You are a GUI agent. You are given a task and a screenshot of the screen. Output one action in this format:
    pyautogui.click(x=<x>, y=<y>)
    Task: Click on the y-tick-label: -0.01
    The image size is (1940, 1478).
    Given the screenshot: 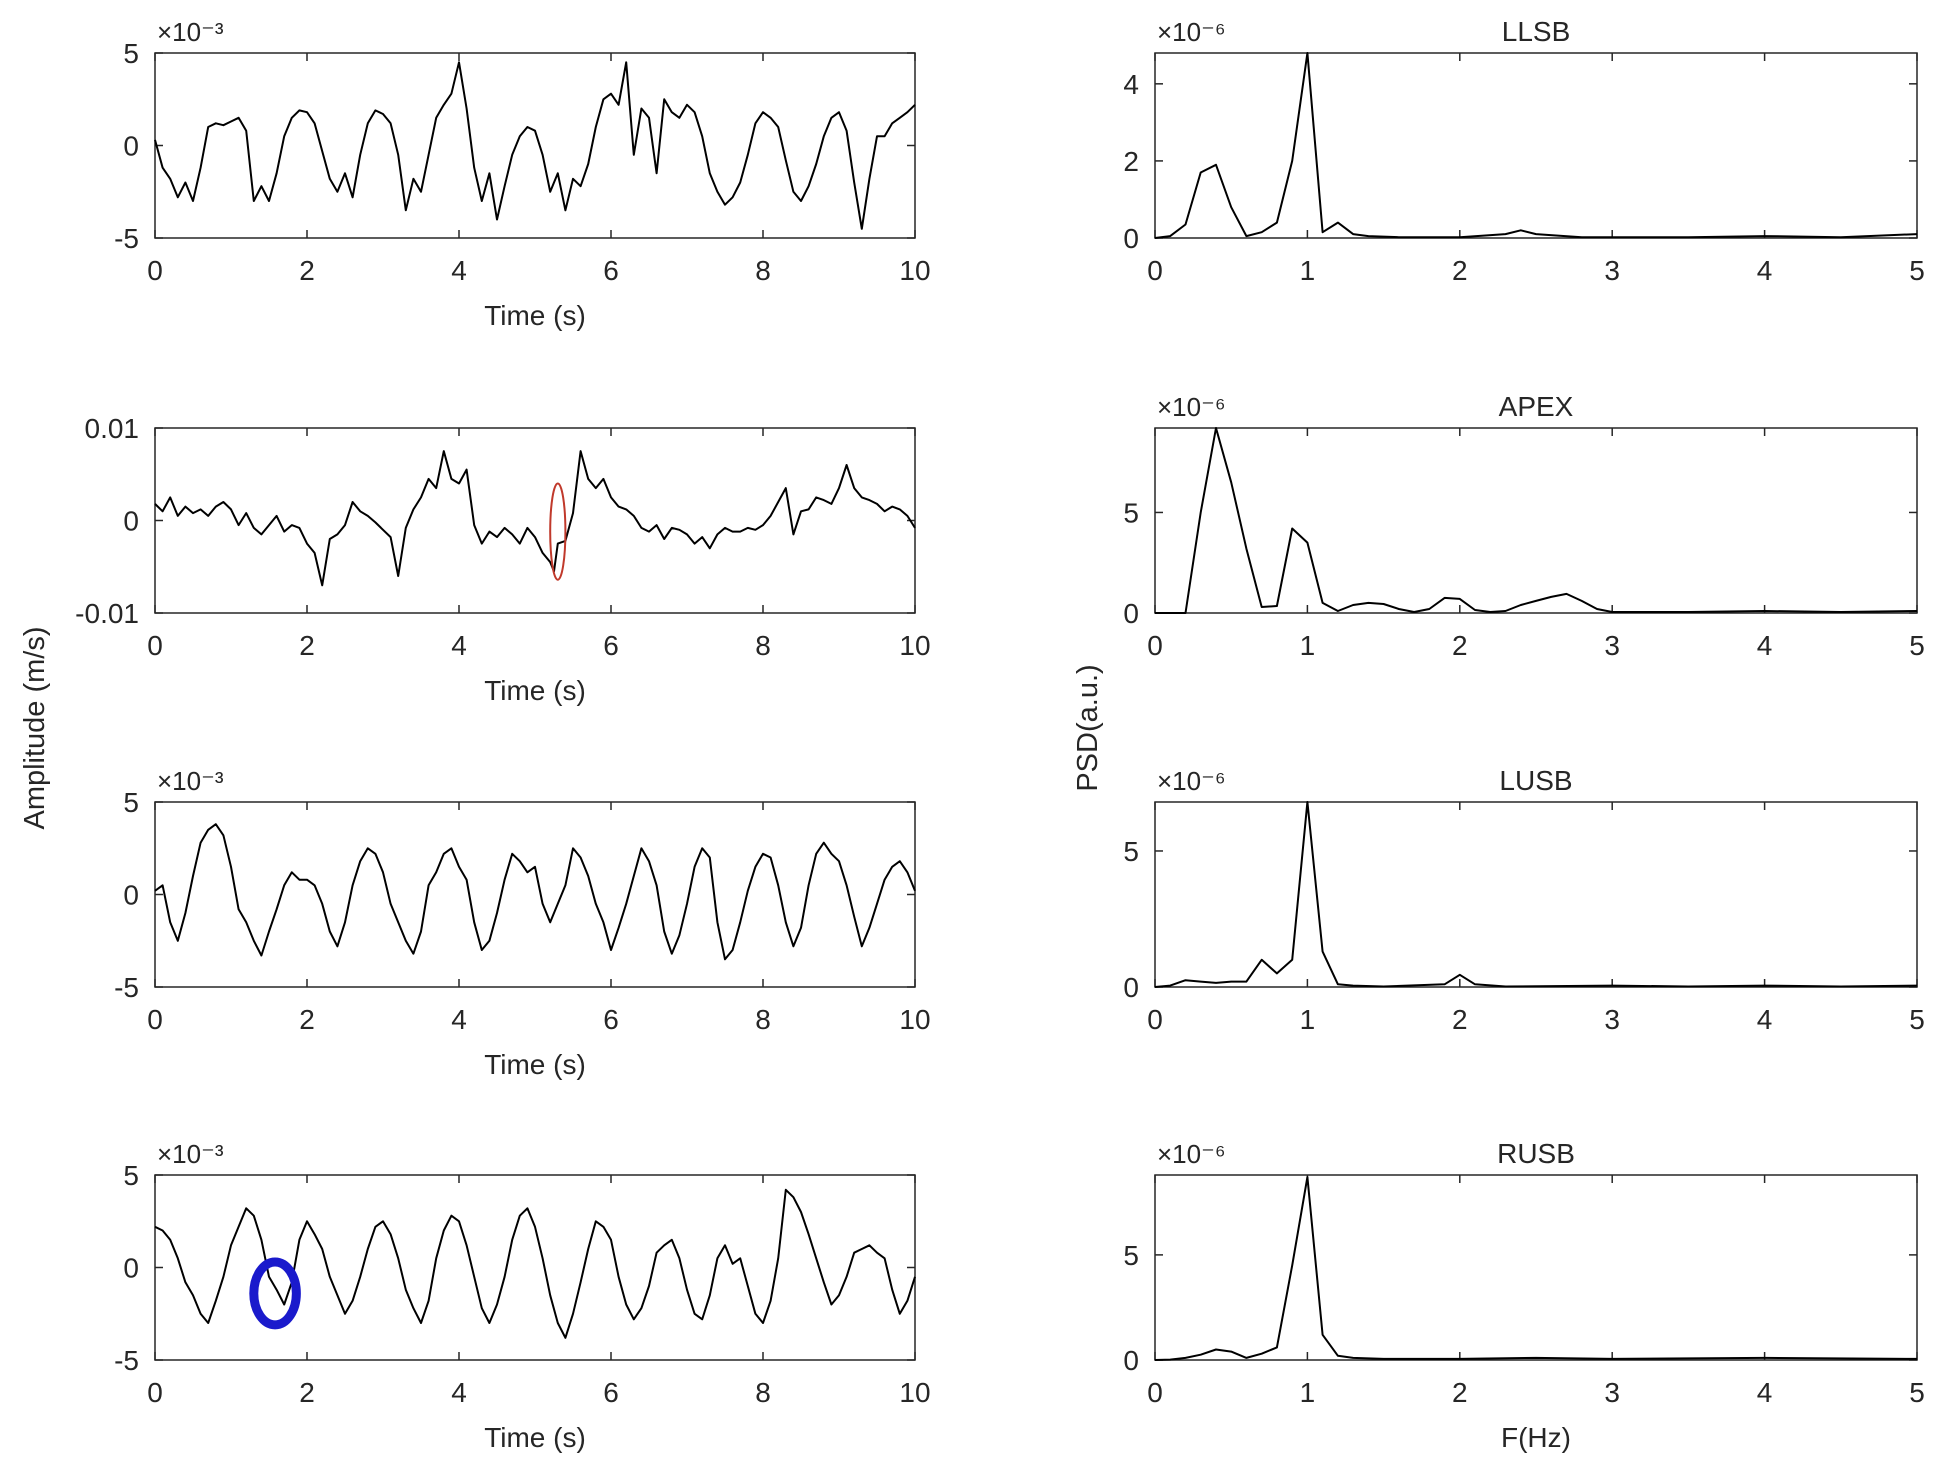 What is the action you would take?
    pyautogui.click(x=107, y=613)
    